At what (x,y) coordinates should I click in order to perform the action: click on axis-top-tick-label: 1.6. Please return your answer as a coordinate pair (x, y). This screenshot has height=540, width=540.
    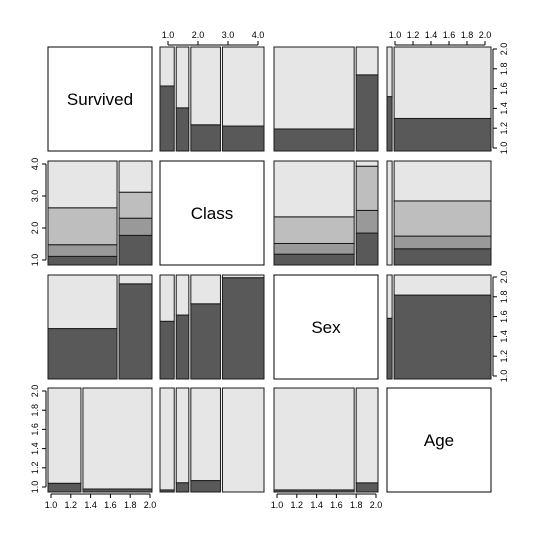
    Looking at the image, I should click on (449, 35).